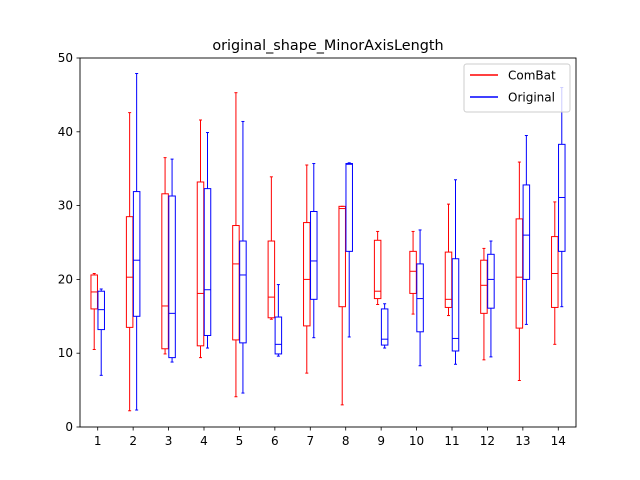  Describe the element at coordinates (133, 441) in the screenshot. I see `x-tick-label-1: 2` at that location.